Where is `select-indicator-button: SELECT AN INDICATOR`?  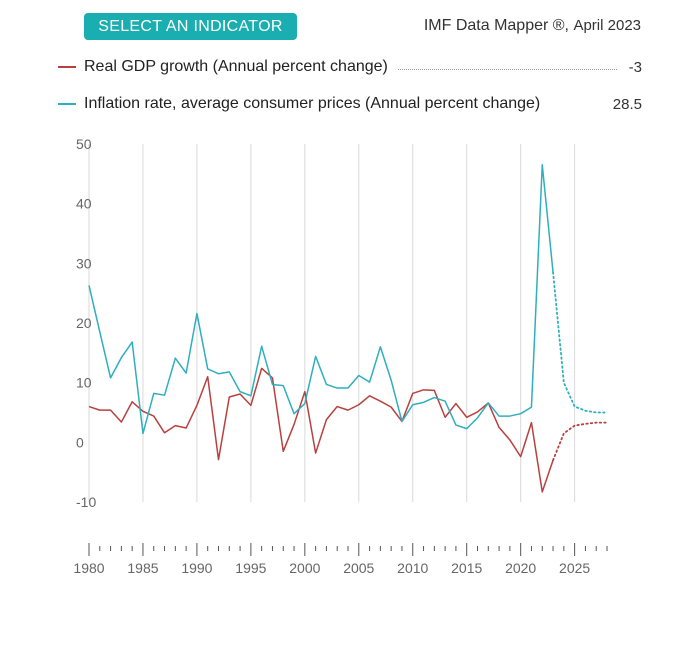 select-indicator-button: SELECT AN INDICATOR is located at coordinates (190, 26).